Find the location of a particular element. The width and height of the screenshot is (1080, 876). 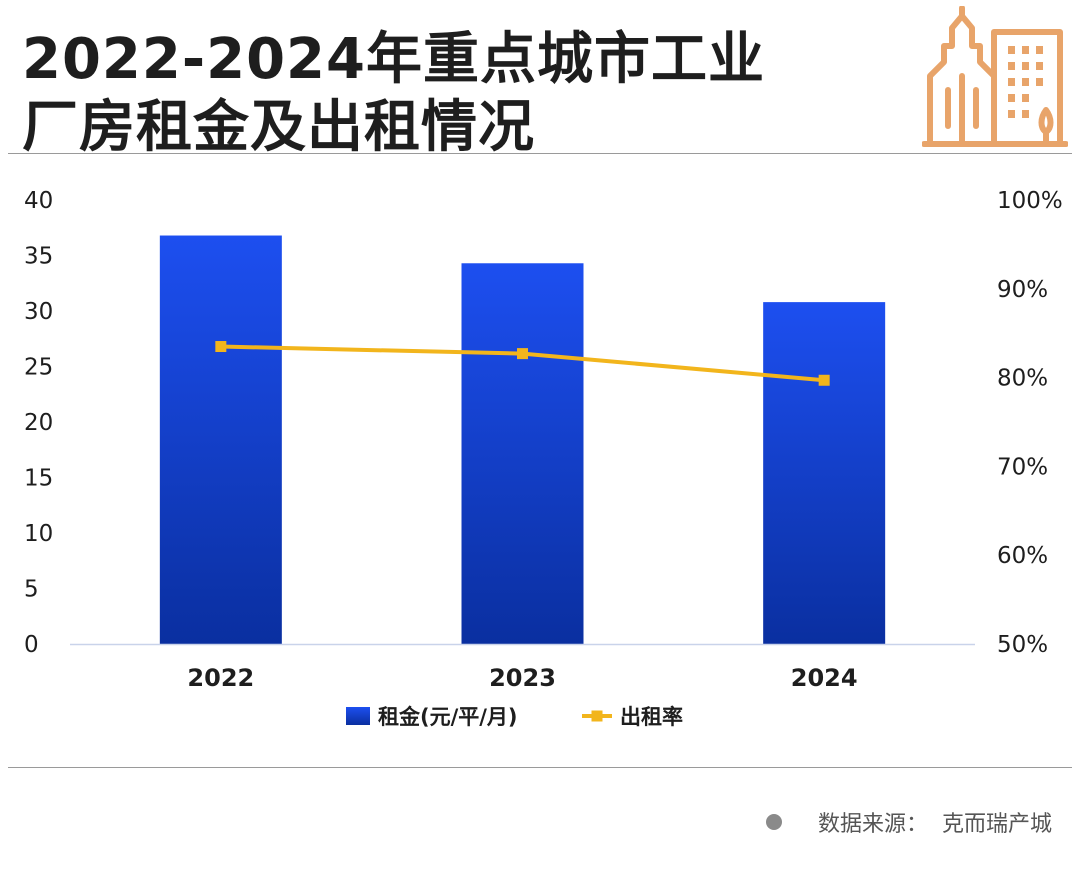

legend-swatch-occupancy-marker is located at coordinates (597, 716).